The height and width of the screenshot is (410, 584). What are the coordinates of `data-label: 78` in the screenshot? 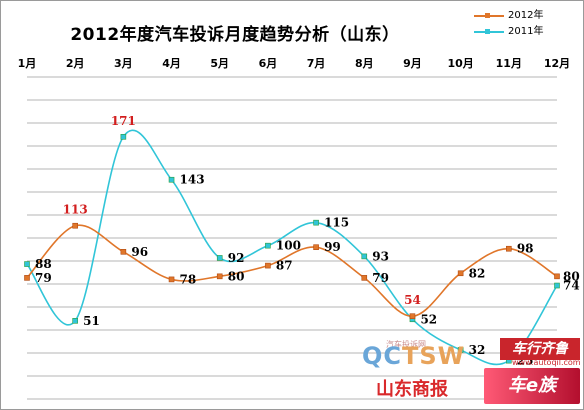 It's located at (188, 279).